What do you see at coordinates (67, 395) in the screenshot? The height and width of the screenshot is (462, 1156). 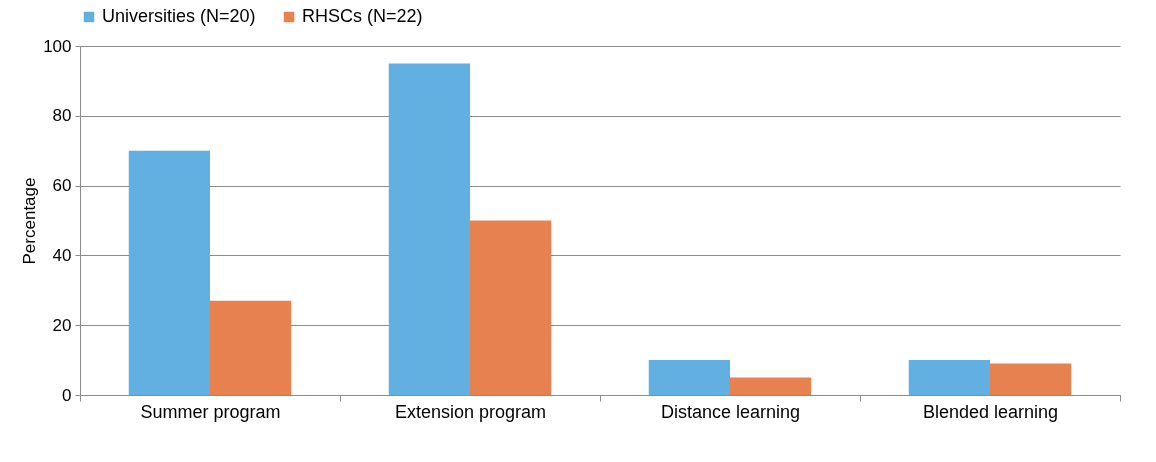 I see `y-tick-label: 0` at bounding box center [67, 395].